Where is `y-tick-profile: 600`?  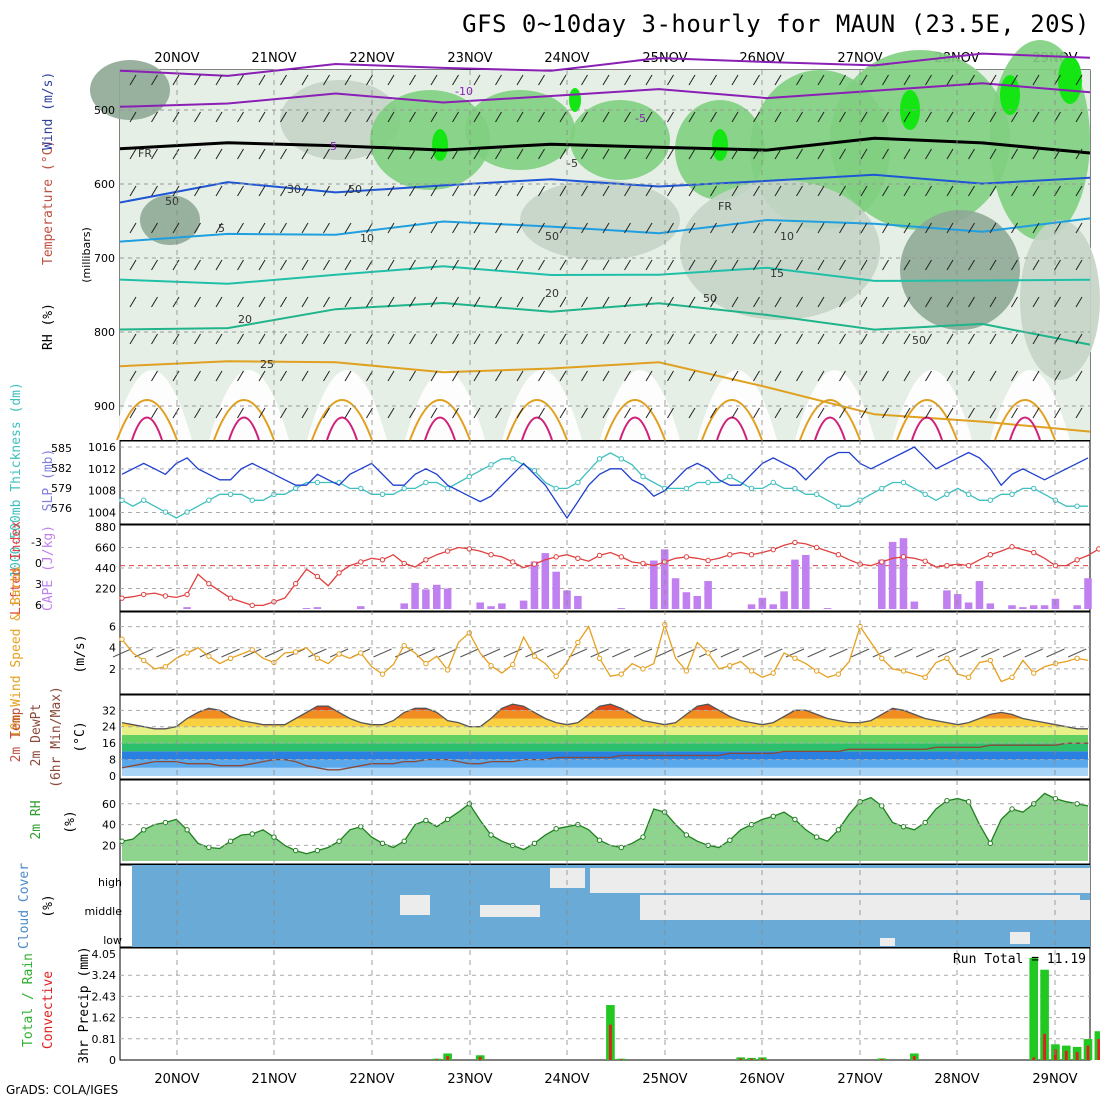
y-tick-profile: 600 is located at coordinates (104, 184).